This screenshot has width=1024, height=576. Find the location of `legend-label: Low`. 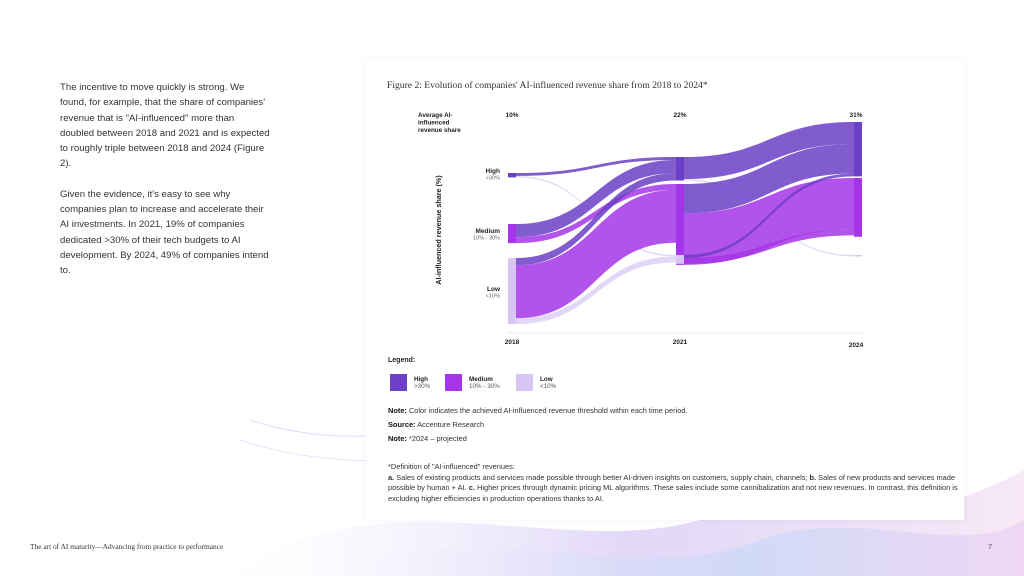

legend-label: Low is located at coordinates (546, 379).